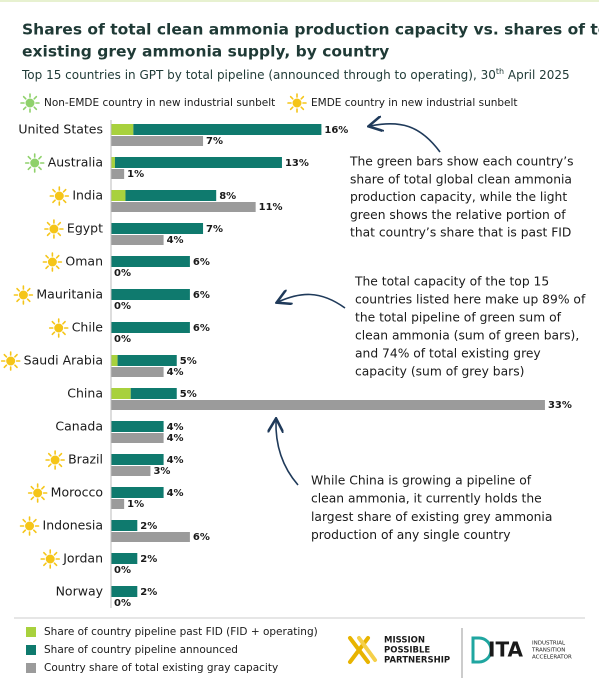  What do you see at coordinates (552, 658) in the screenshot?
I see `logo-text: ACCELERATOR` at bounding box center [552, 658].